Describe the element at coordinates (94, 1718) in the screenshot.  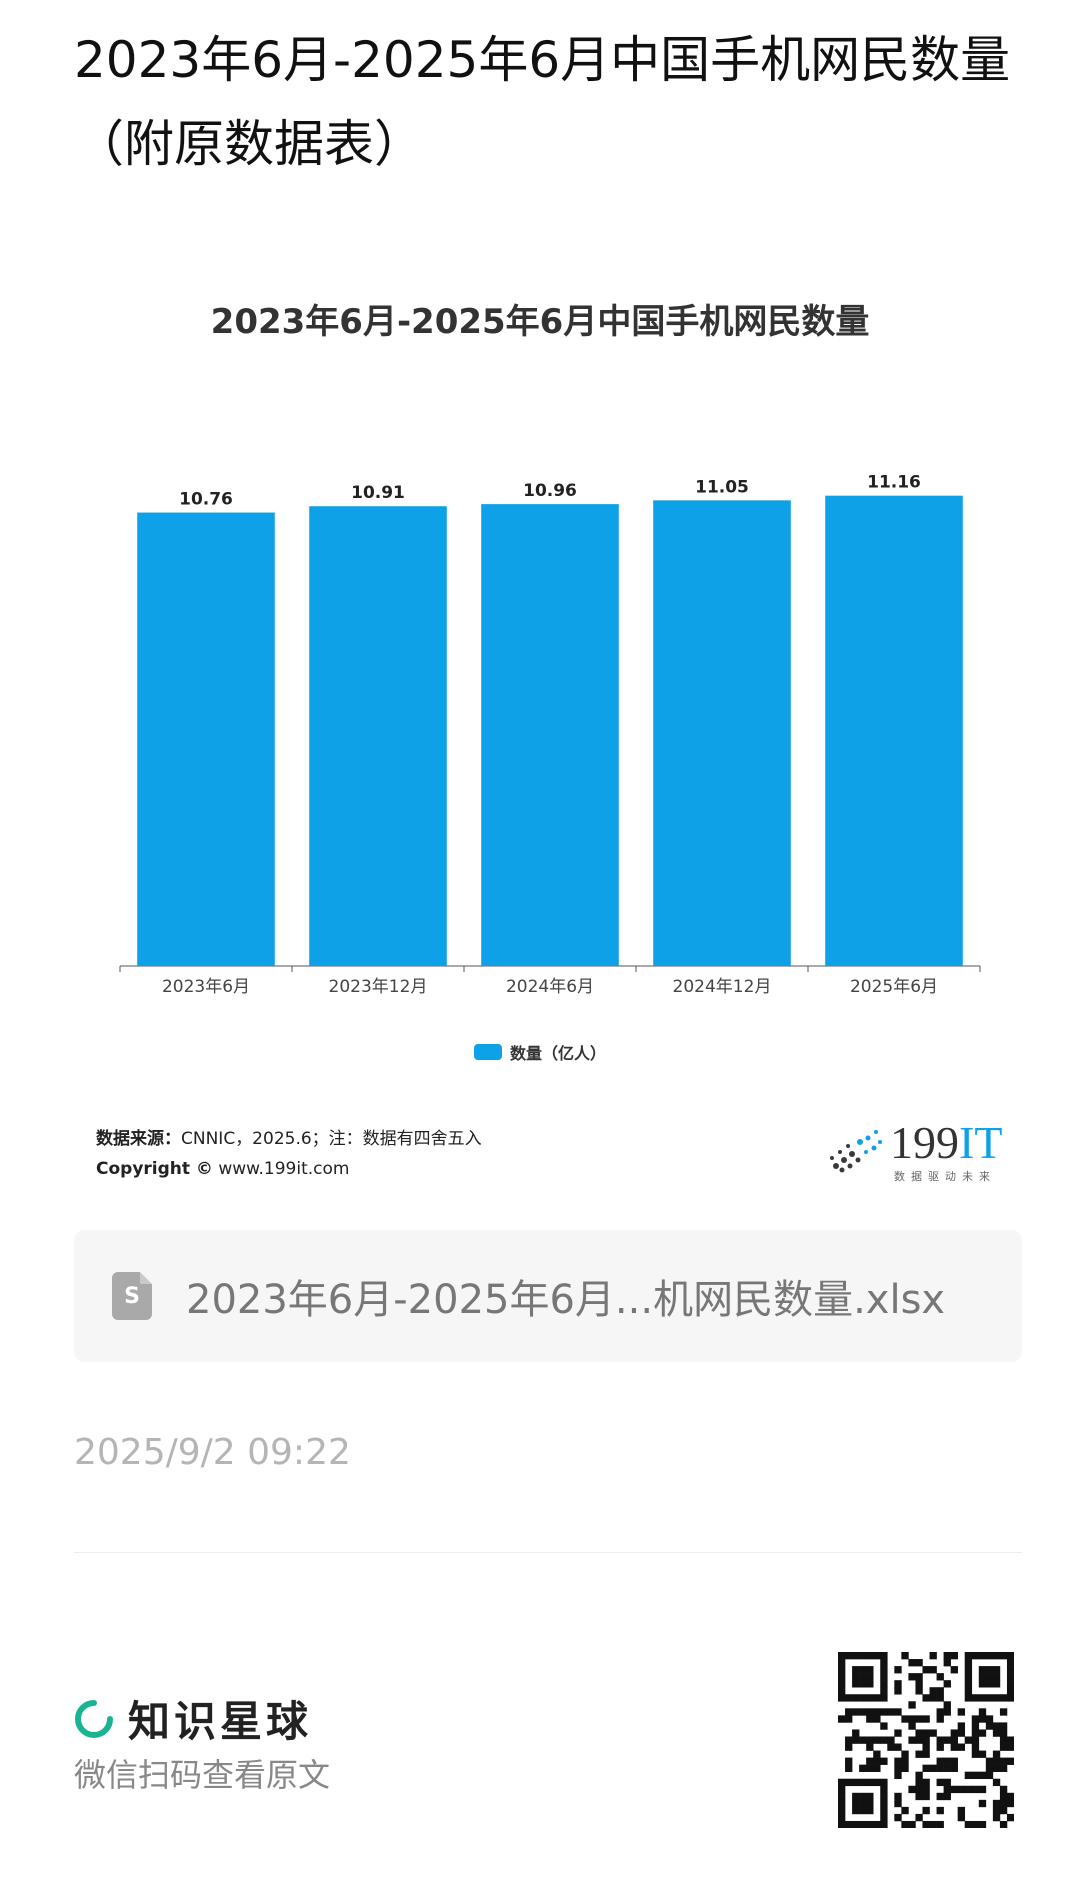
I see `zsxq-ring-icon` at that location.